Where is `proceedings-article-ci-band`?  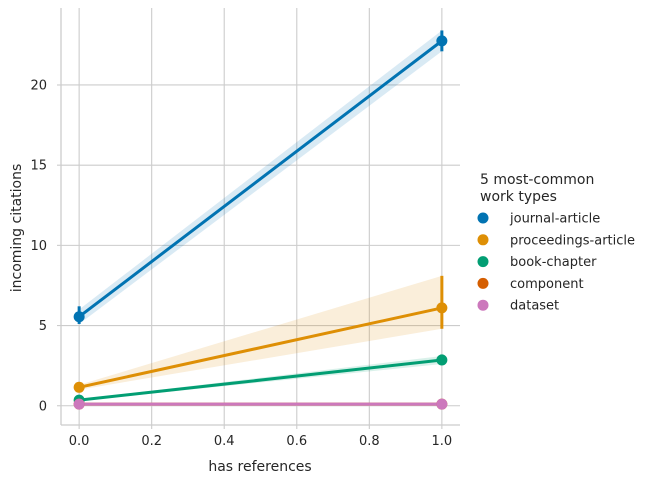 proceedings-article-ci-band is located at coordinates (260, 332).